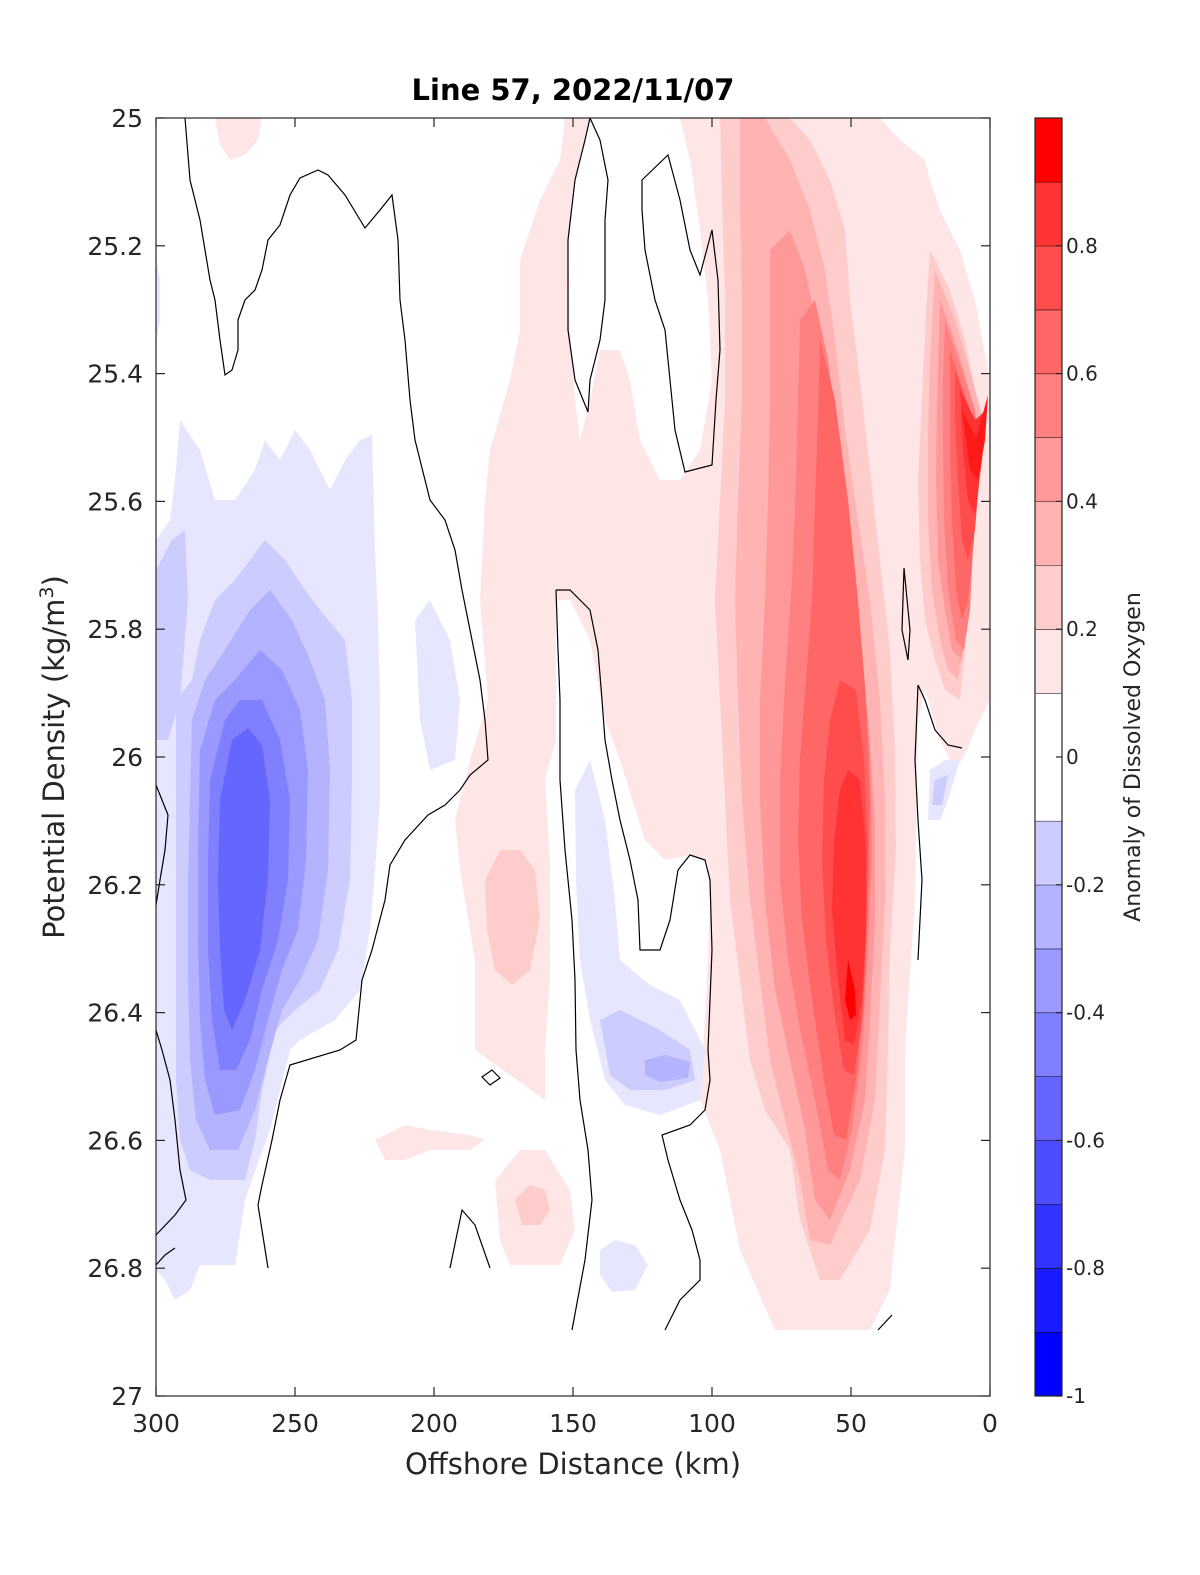 This screenshot has width=1200, height=1575. I want to click on colorbar-tick-label: -0.2, so click(1085, 885).